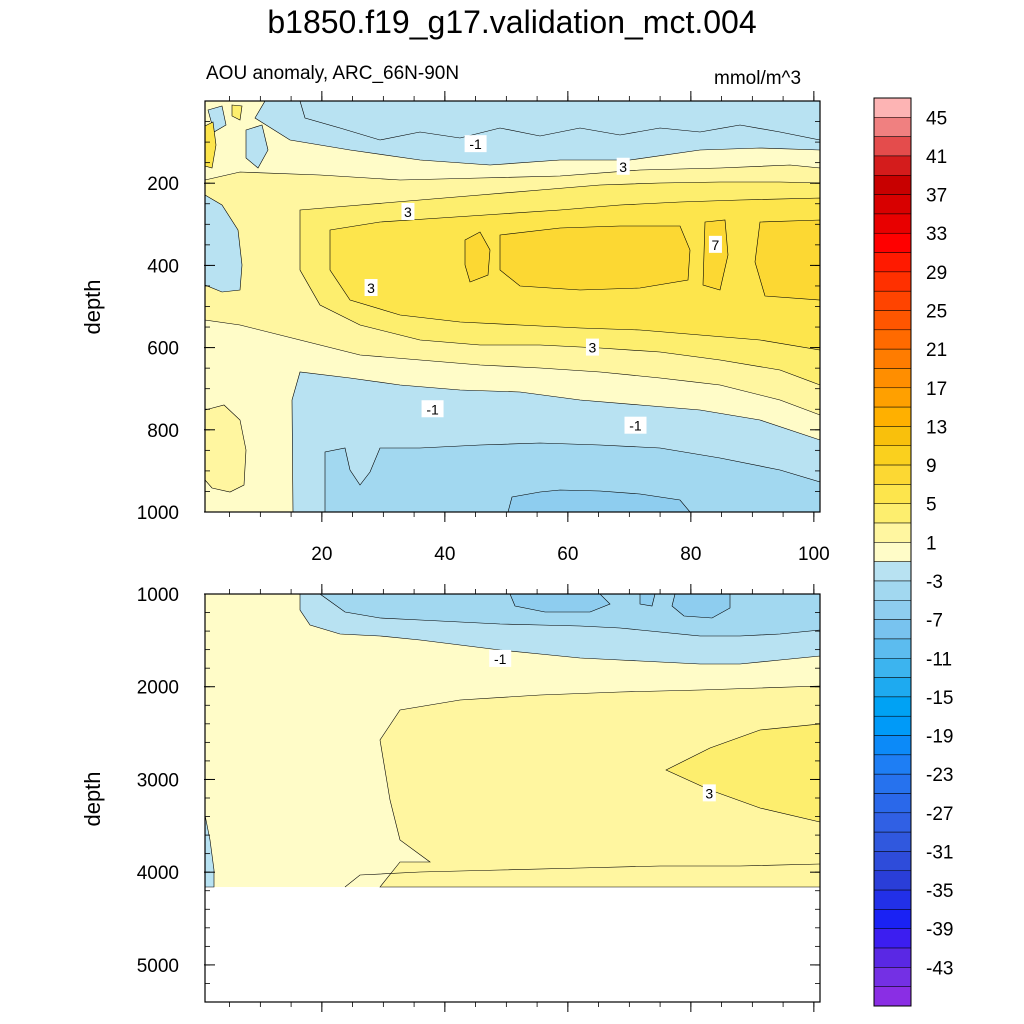 The width and height of the screenshot is (1024, 1024). I want to click on colorbar-label: 1, so click(931, 543).